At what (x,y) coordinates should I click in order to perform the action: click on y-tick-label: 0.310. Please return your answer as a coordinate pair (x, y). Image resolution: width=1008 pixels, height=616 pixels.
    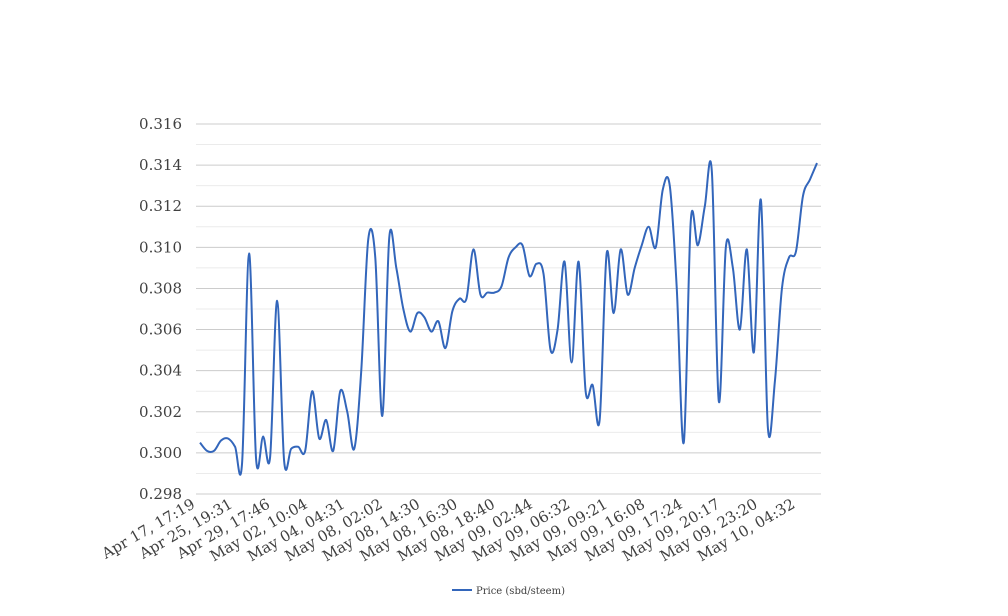
    Looking at the image, I should click on (160, 247).